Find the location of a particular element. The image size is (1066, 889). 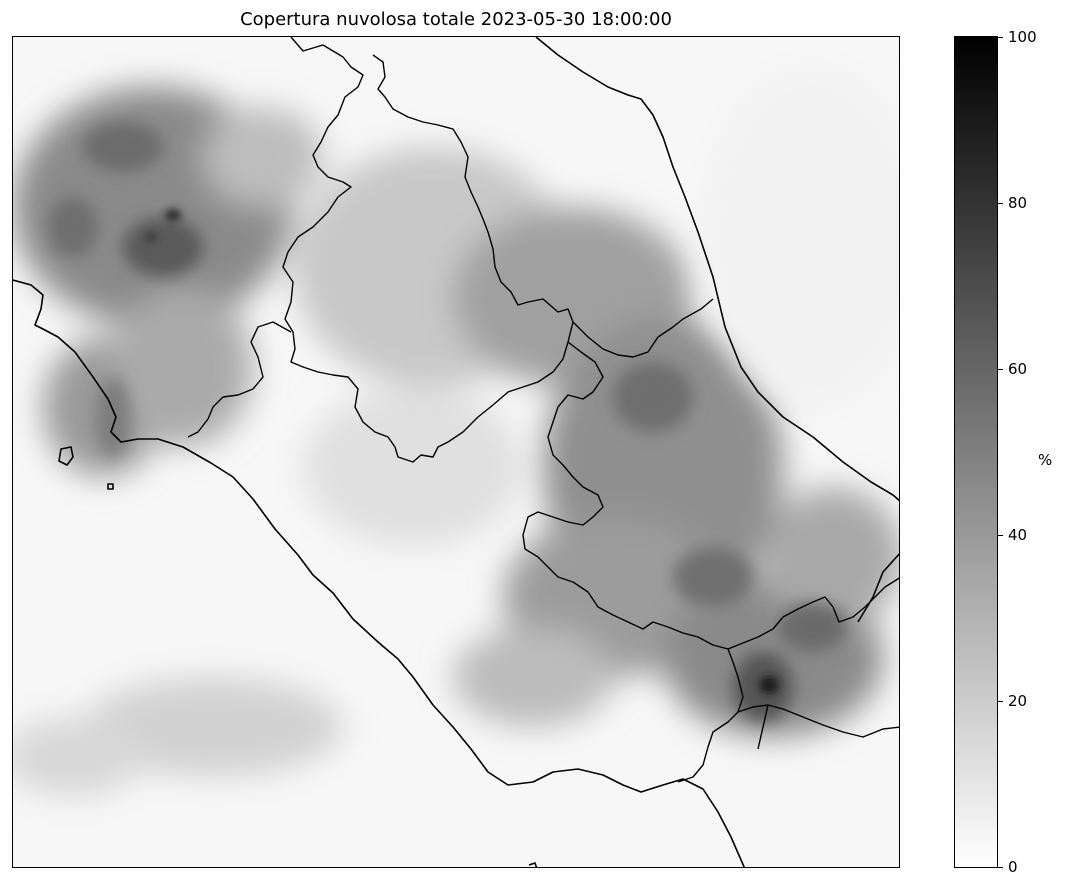

colorbar-tick-label: 20 is located at coordinates (1018, 701).